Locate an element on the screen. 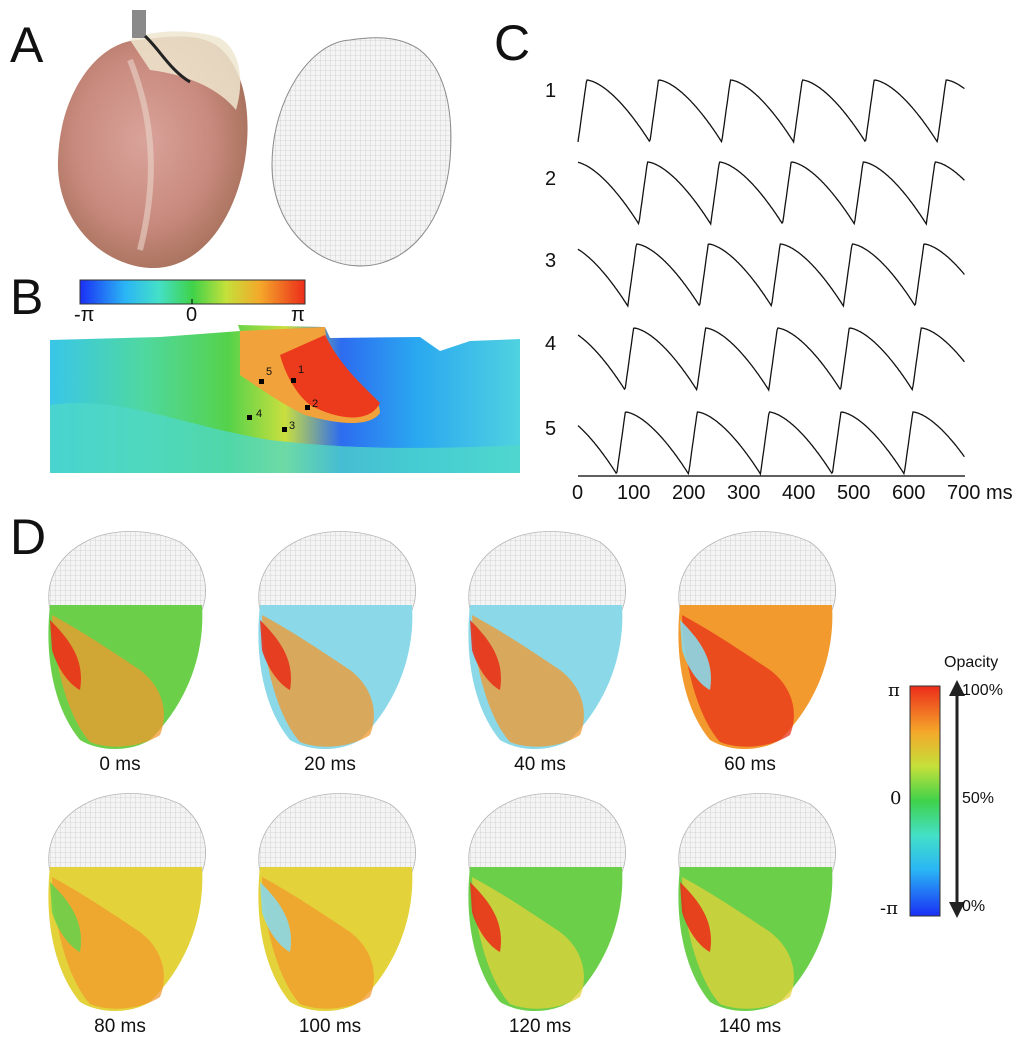  trace-label-5: 5 is located at coordinates (551, 429).